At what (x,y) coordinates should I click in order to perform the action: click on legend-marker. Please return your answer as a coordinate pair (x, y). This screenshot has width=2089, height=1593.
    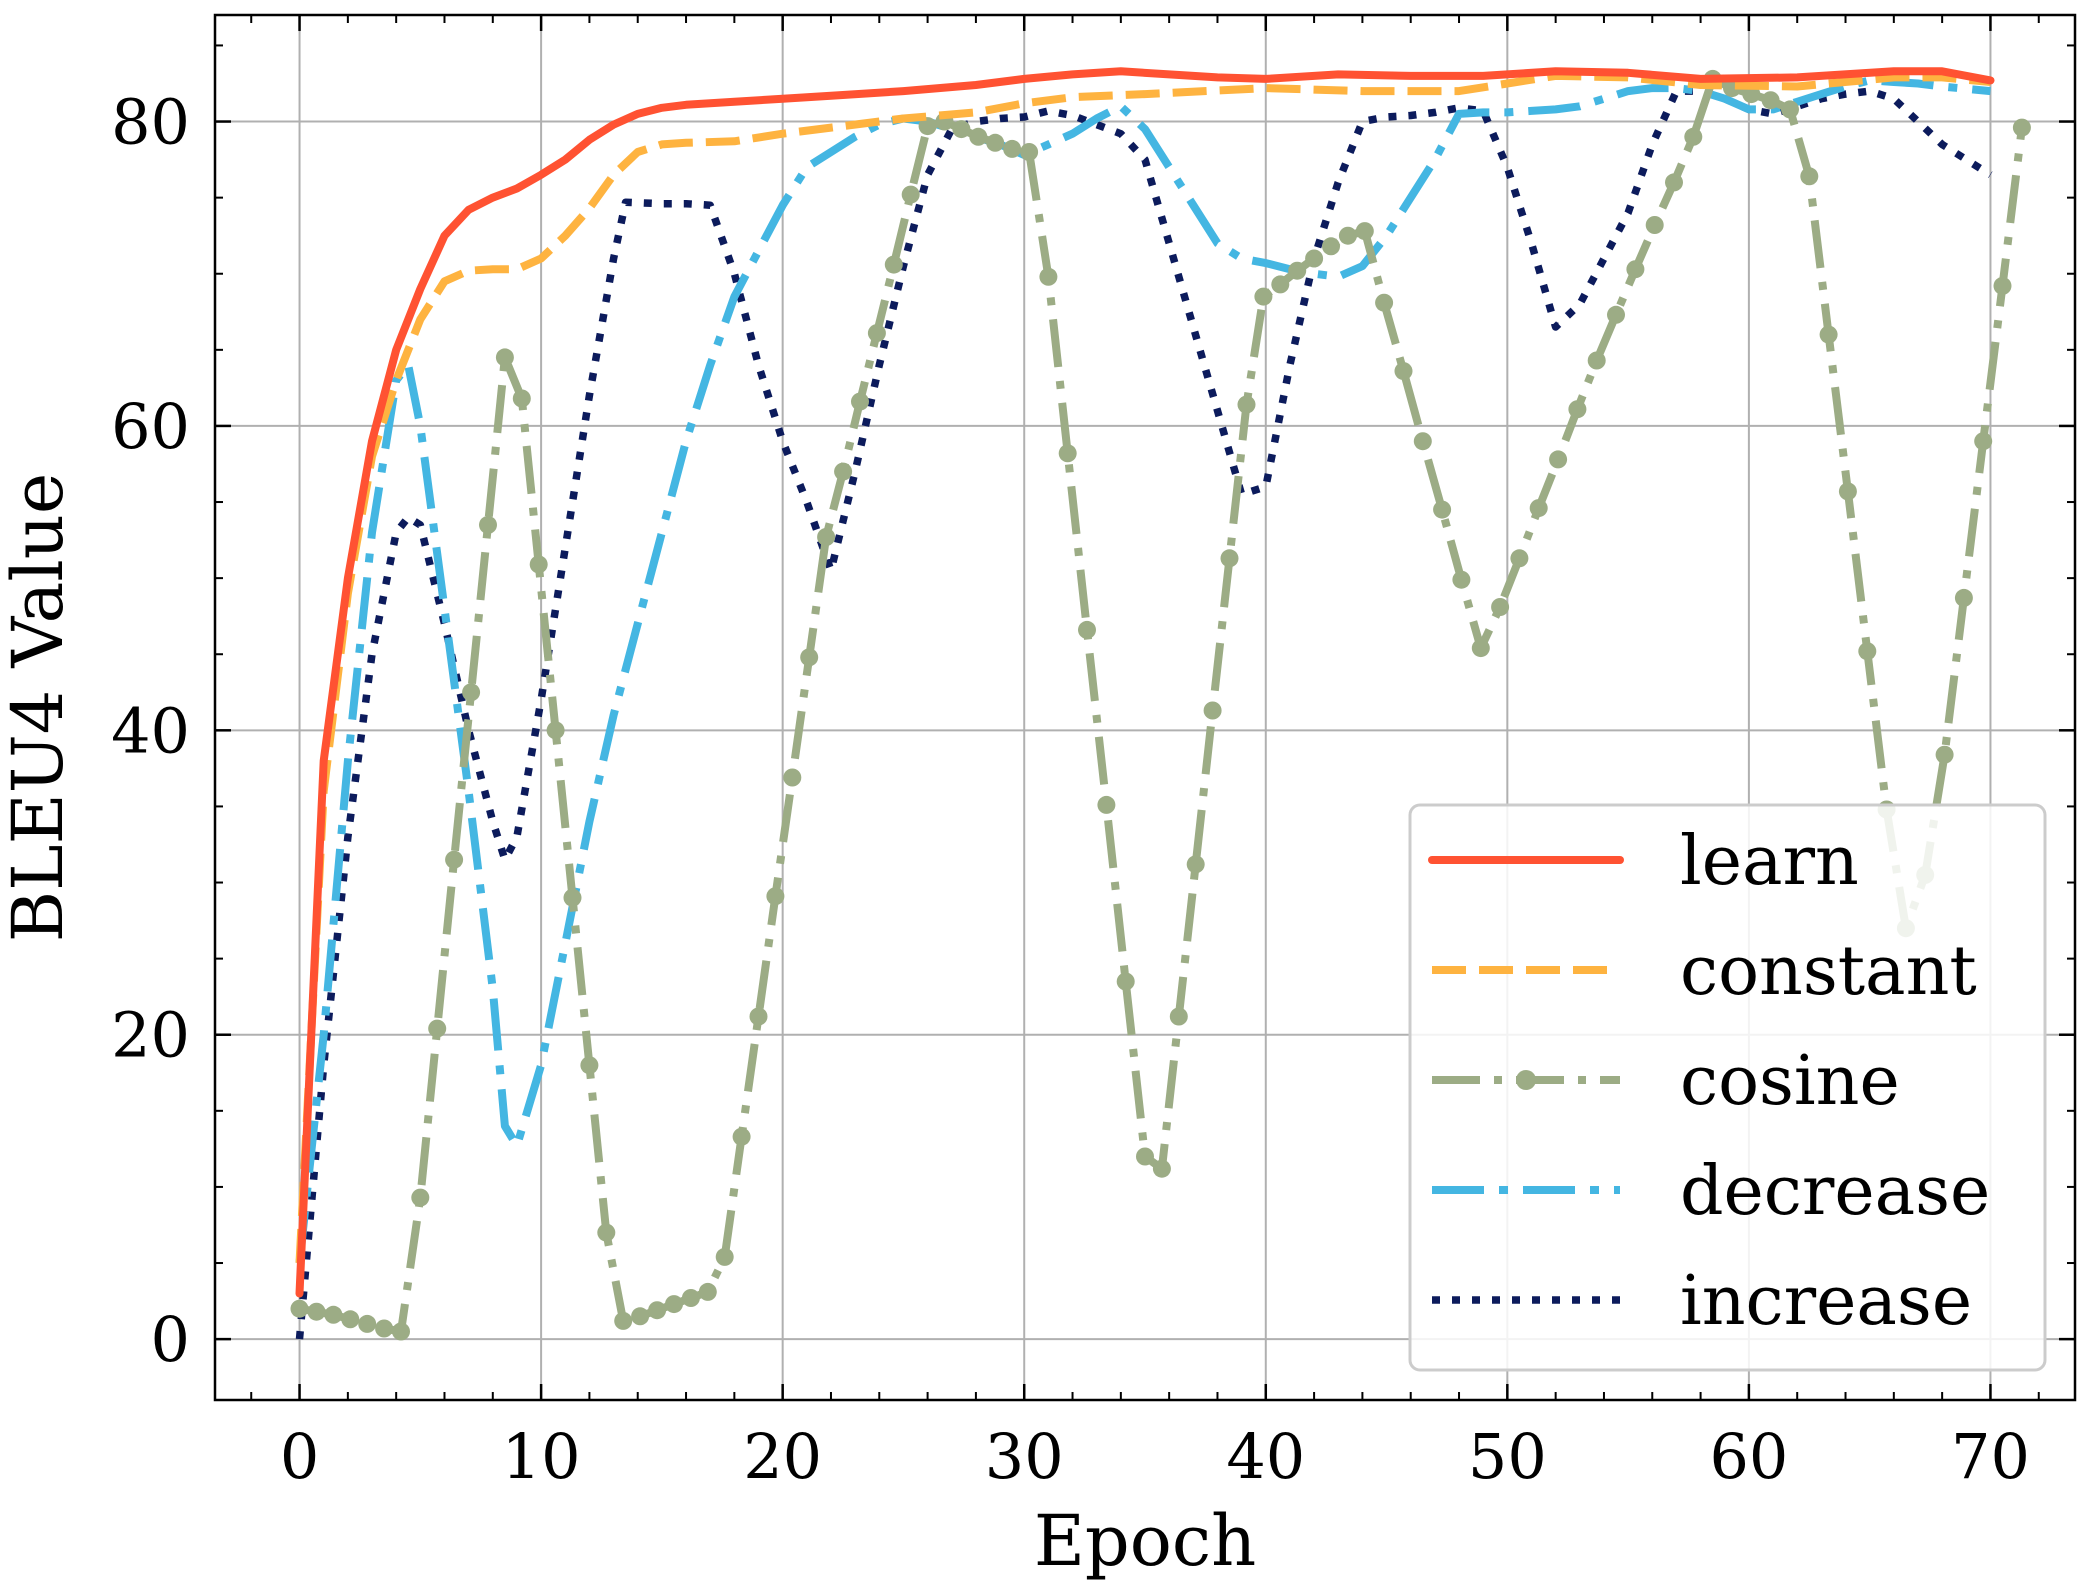
    Looking at the image, I should click on (1526, 1080).